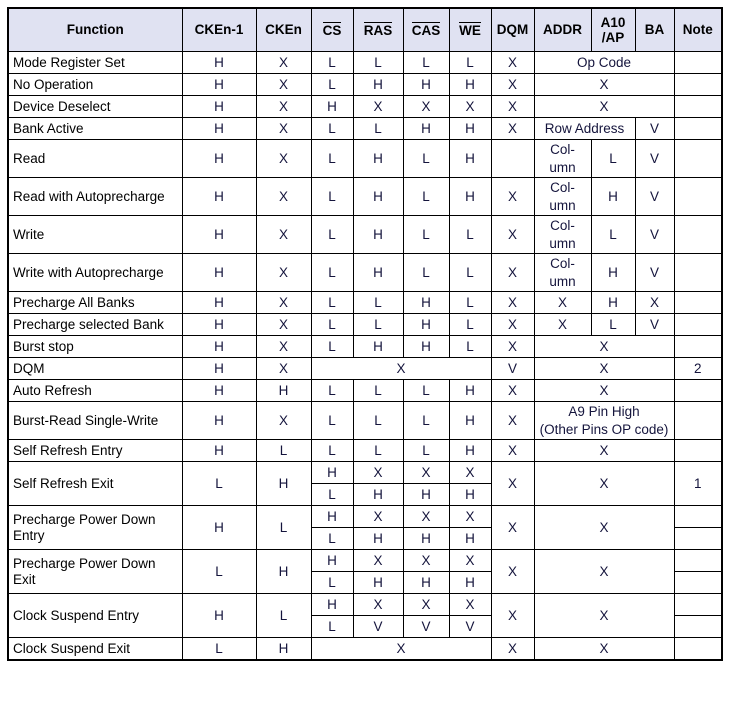  I want to click on table-row: Write H X L H L L X Col- umn L V, so click(365, 235).